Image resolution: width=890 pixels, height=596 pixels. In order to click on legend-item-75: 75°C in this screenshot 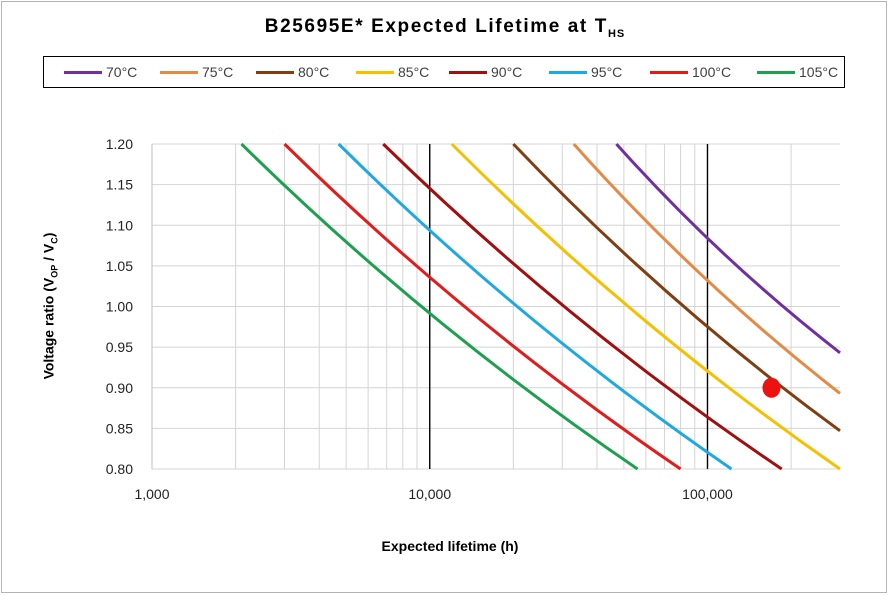, I will do `click(196, 72)`.